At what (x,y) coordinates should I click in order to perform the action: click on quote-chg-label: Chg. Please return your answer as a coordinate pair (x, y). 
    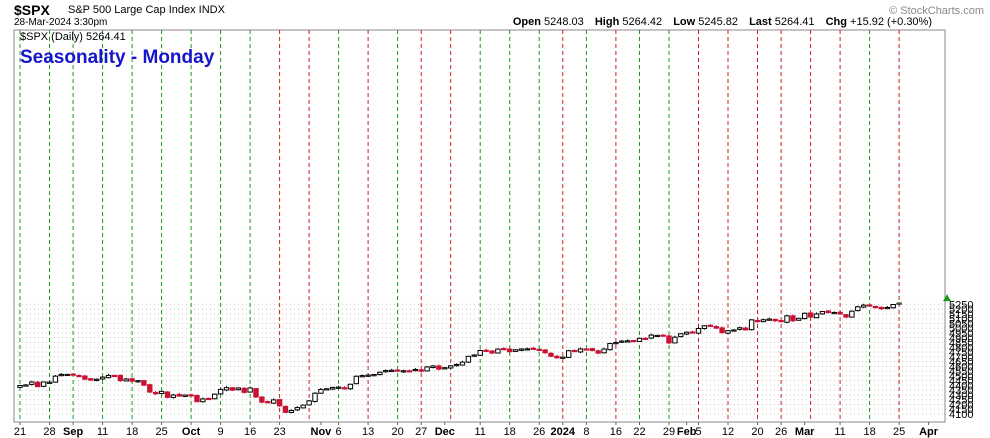
    Looking at the image, I should click on (836, 22).